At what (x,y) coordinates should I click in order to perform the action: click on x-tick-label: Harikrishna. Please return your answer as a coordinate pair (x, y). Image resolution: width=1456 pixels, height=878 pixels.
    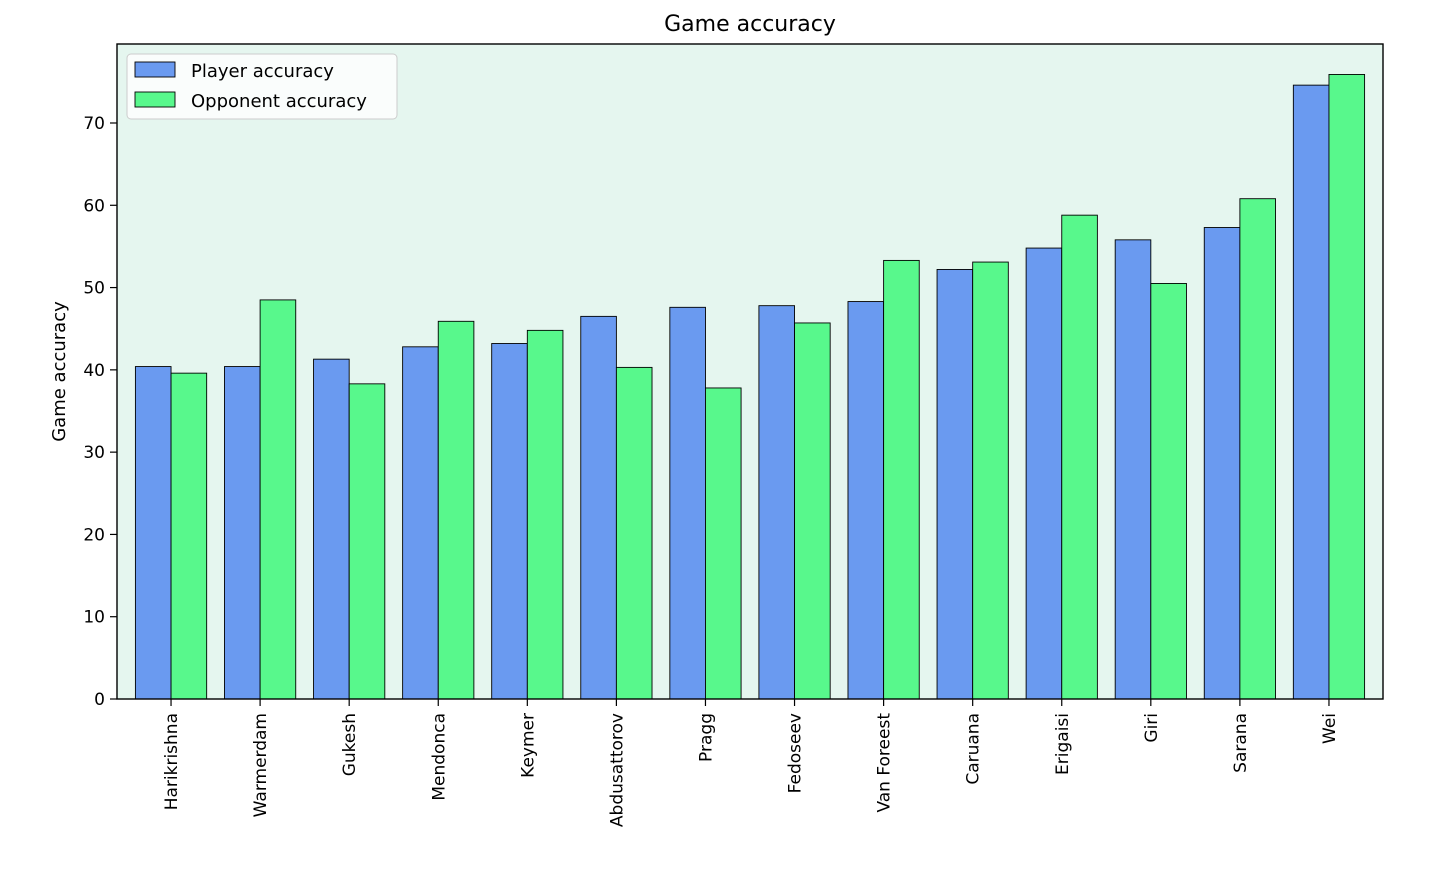
    Looking at the image, I should click on (172, 761).